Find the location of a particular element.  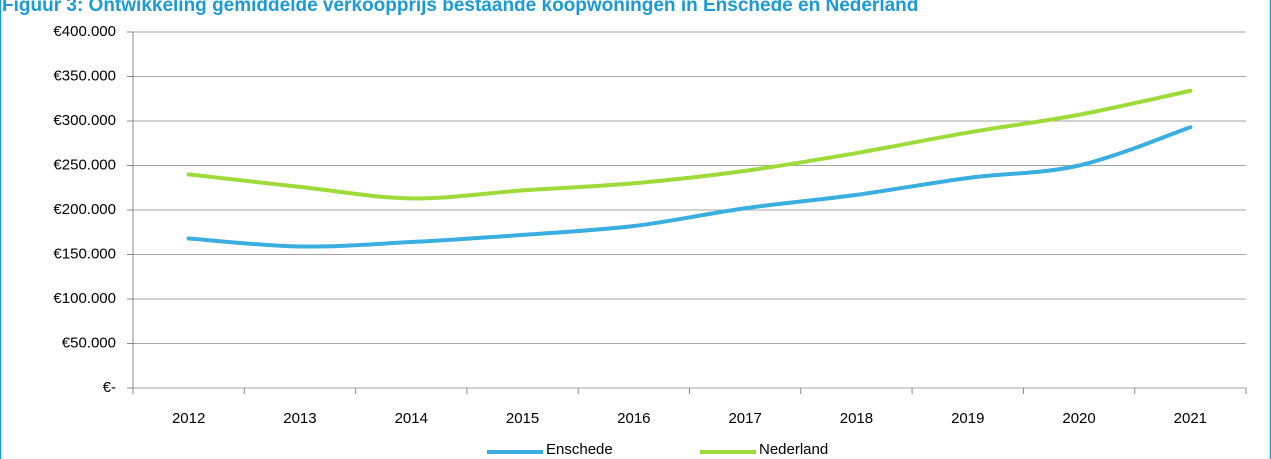

x-tick-label: 2017 is located at coordinates (744, 418).